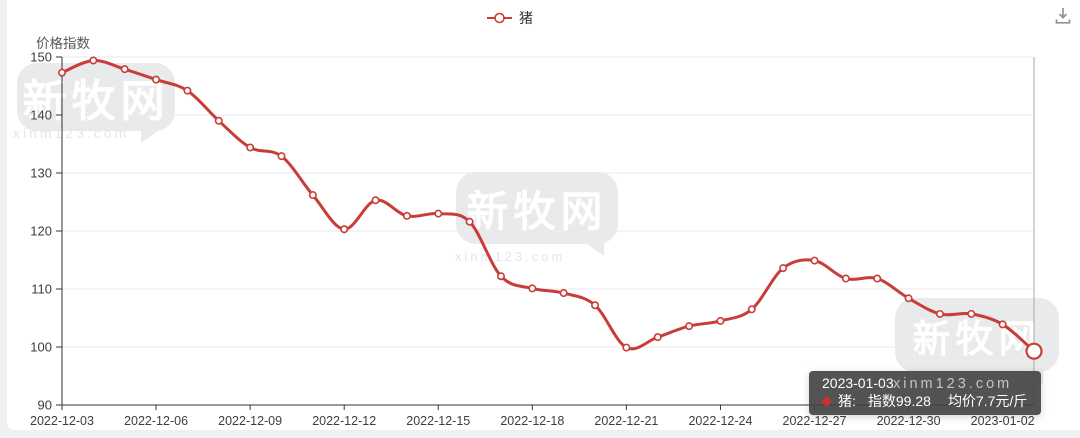  I want to click on watermark-bottom-right: 新牧网, so click(977, 341).